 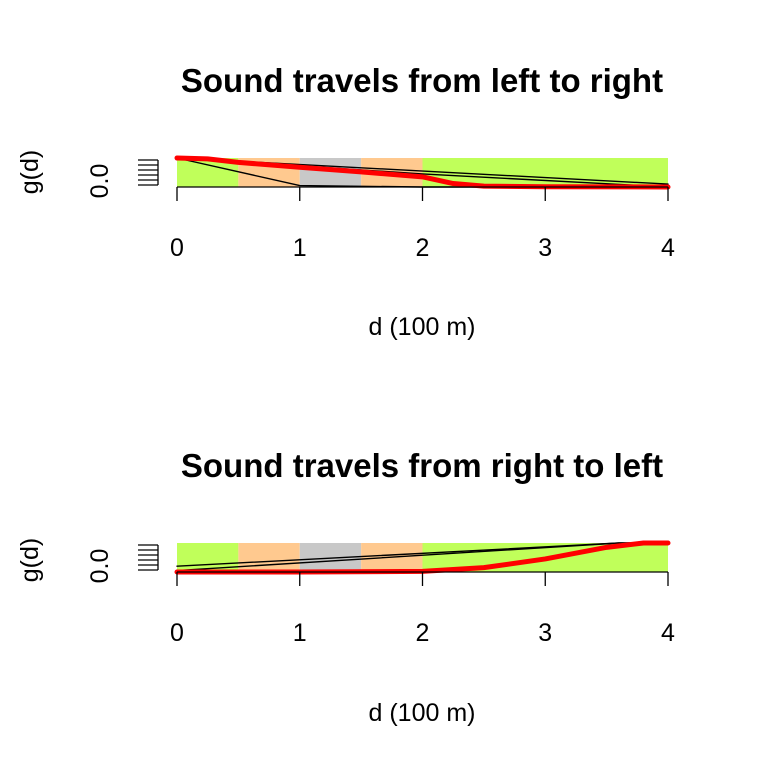 I want to click on panel-title: Sound travels from right to left, so click(x=422, y=465).